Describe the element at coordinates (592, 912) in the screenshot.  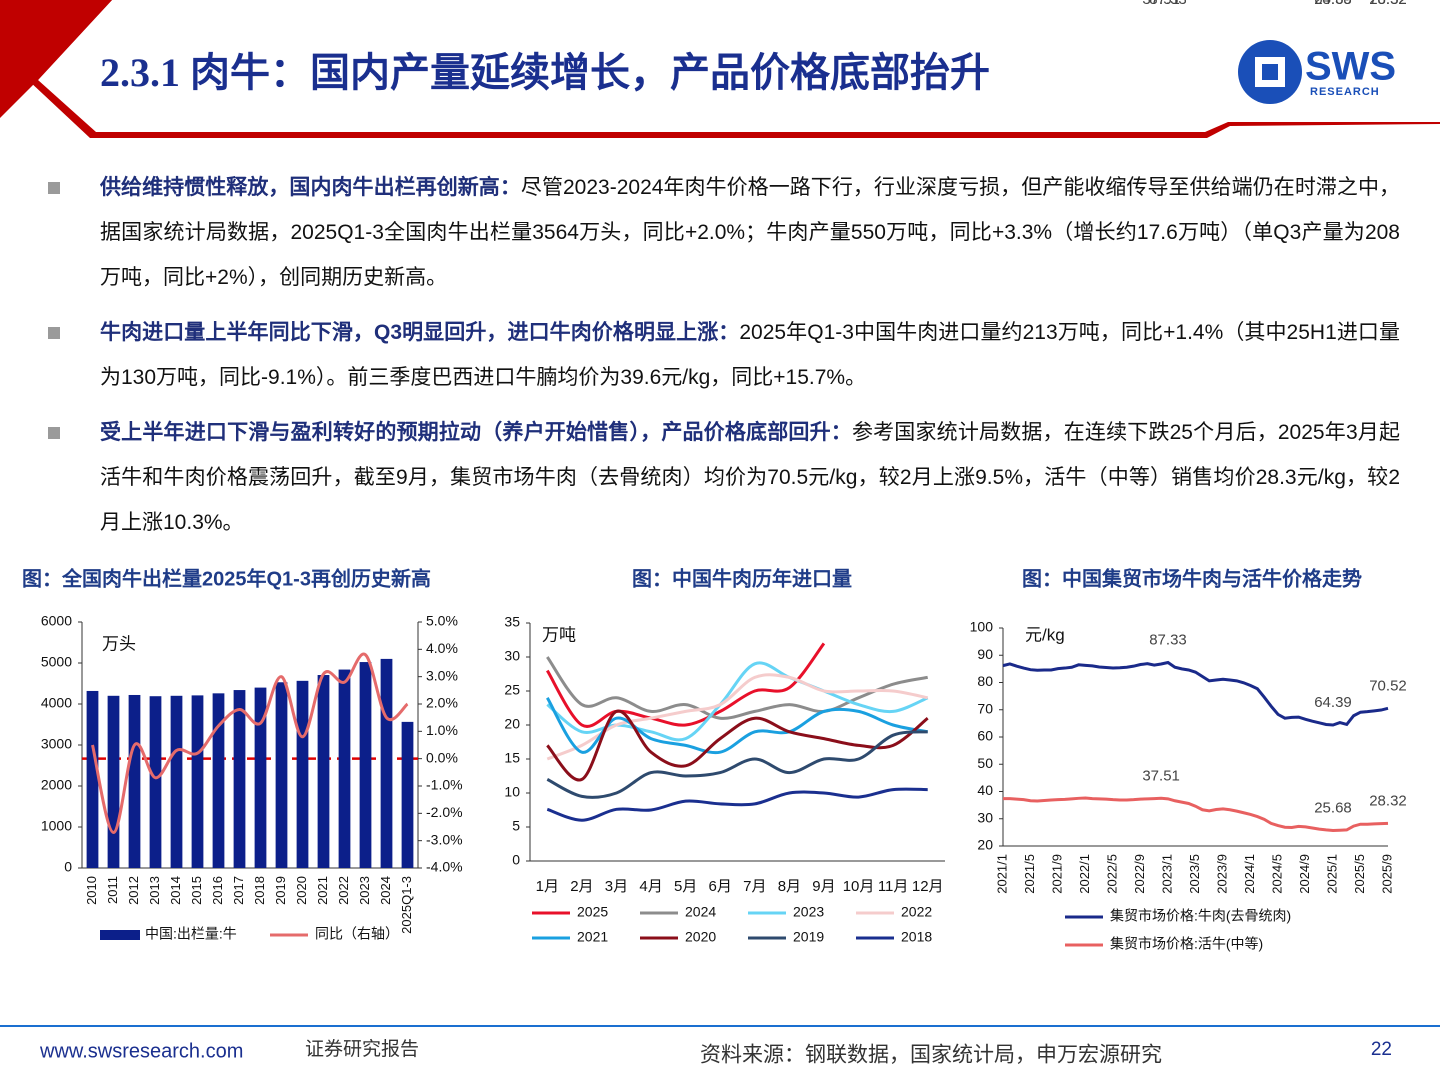
I see `legend-label: 2025` at that location.